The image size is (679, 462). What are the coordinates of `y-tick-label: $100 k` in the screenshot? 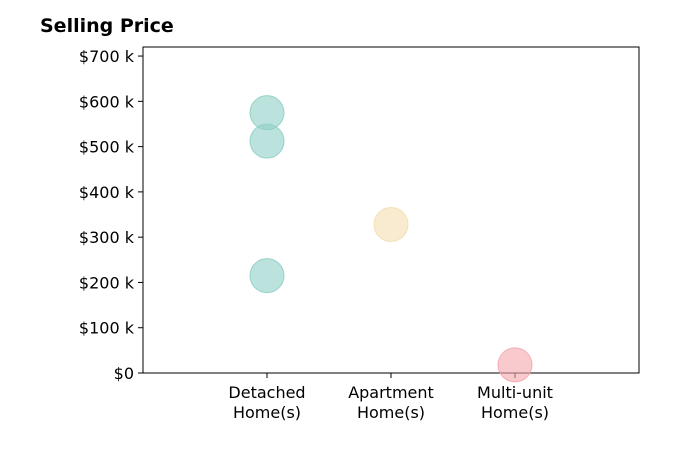 It's located at (107, 328).